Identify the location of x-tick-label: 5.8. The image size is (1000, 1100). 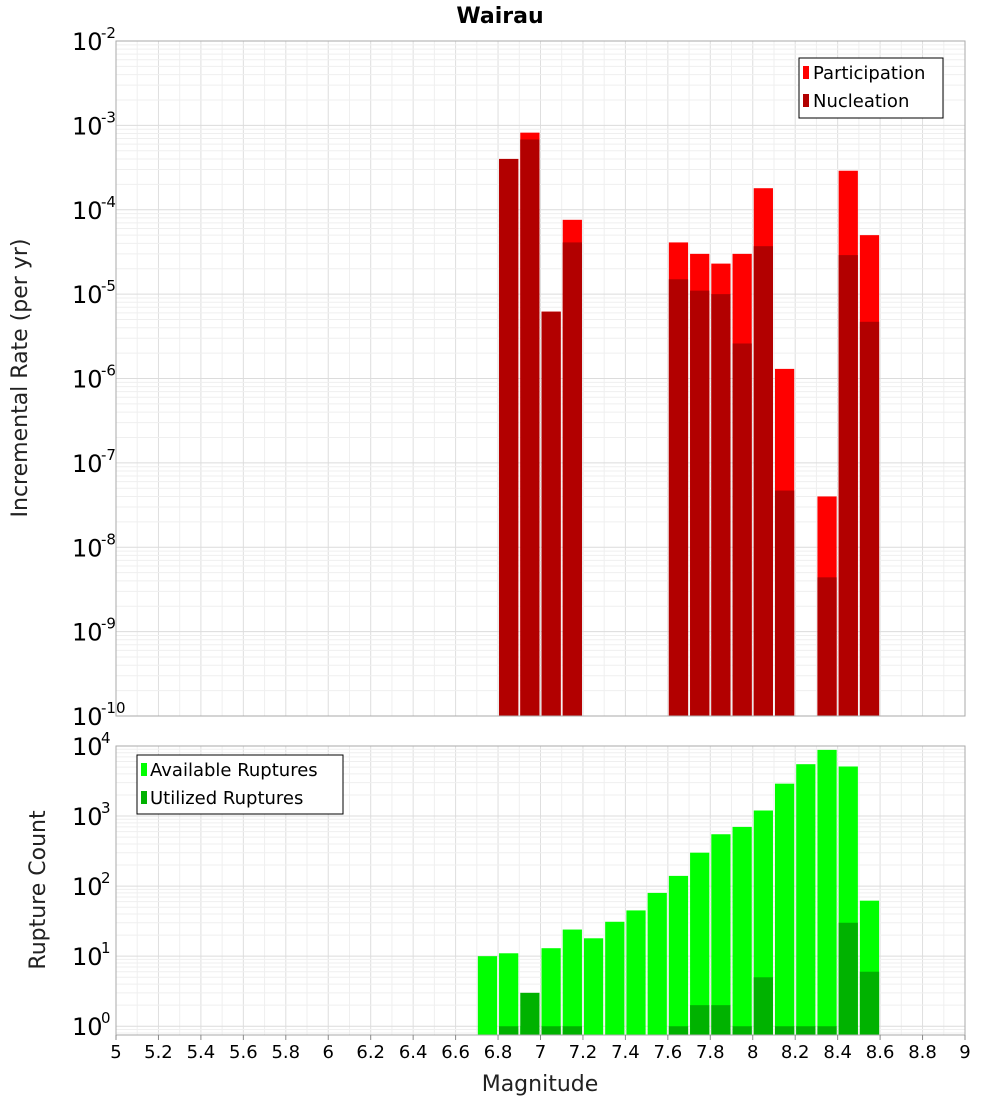
(285, 1052).